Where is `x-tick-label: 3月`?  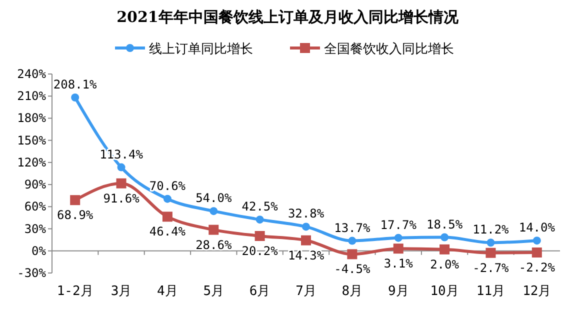
x-tick-label: 3月 is located at coordinates (121, 291).